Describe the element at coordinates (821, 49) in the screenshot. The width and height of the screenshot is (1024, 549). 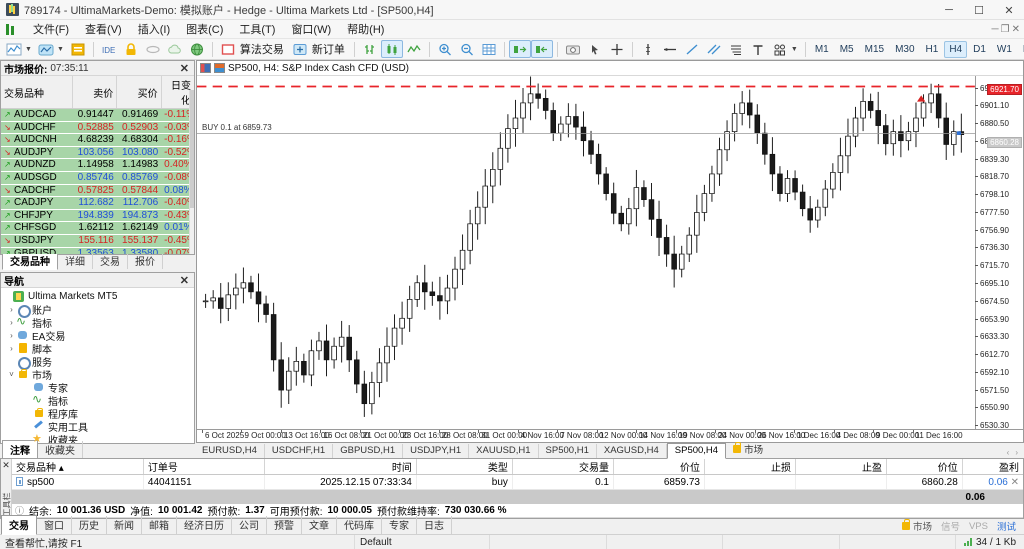
I see `timeframe-m1: M1` at that location.